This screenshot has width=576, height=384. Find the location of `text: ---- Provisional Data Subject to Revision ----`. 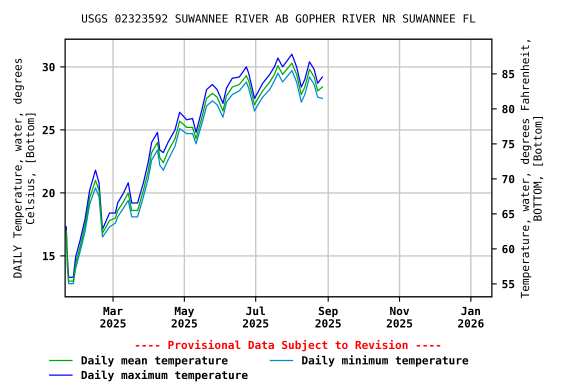

text: ---- Provisional Data Subject to Revision ---- is located at coordinates (288, 346).